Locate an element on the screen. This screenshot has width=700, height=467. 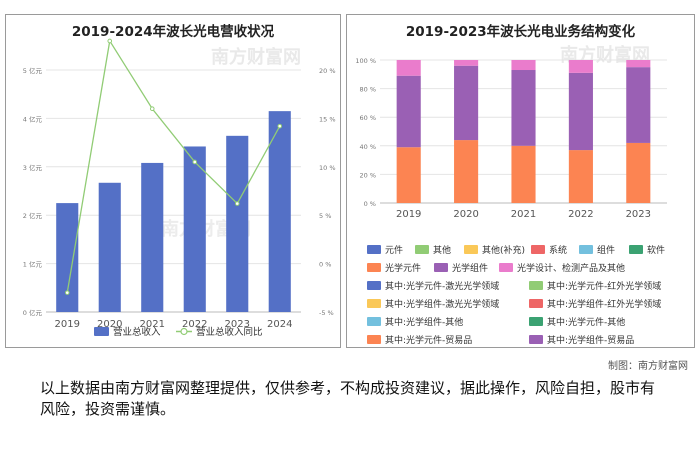
legend-label: 软件 is located at coordinates (656, 250).